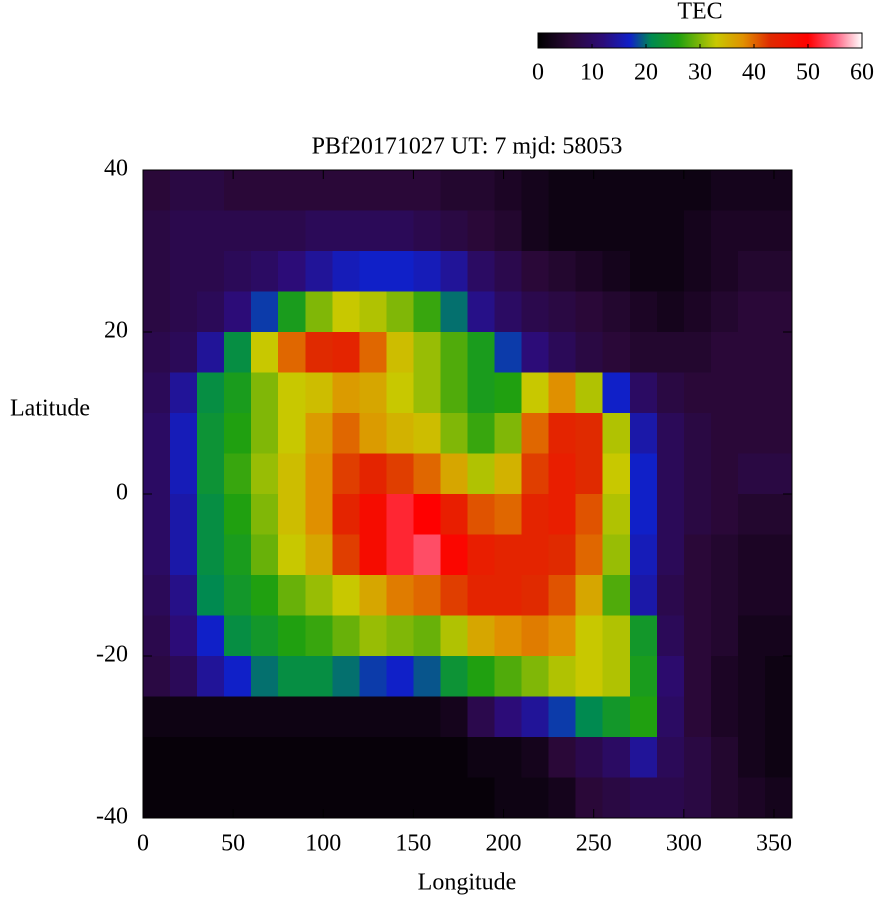  I want to click on colorbar-tick-label: 20, so click(646, 73).